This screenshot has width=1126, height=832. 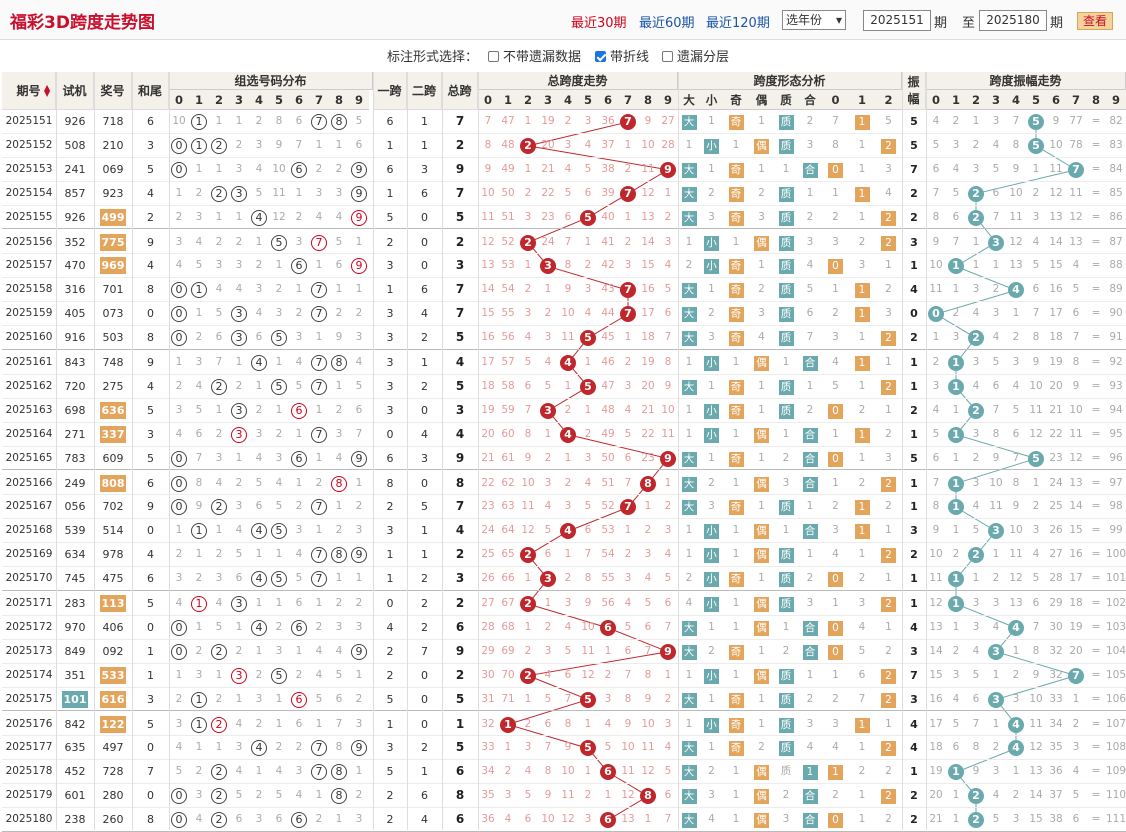 I want to click on checkbox-checked-icon, so click(x=600, y=56).